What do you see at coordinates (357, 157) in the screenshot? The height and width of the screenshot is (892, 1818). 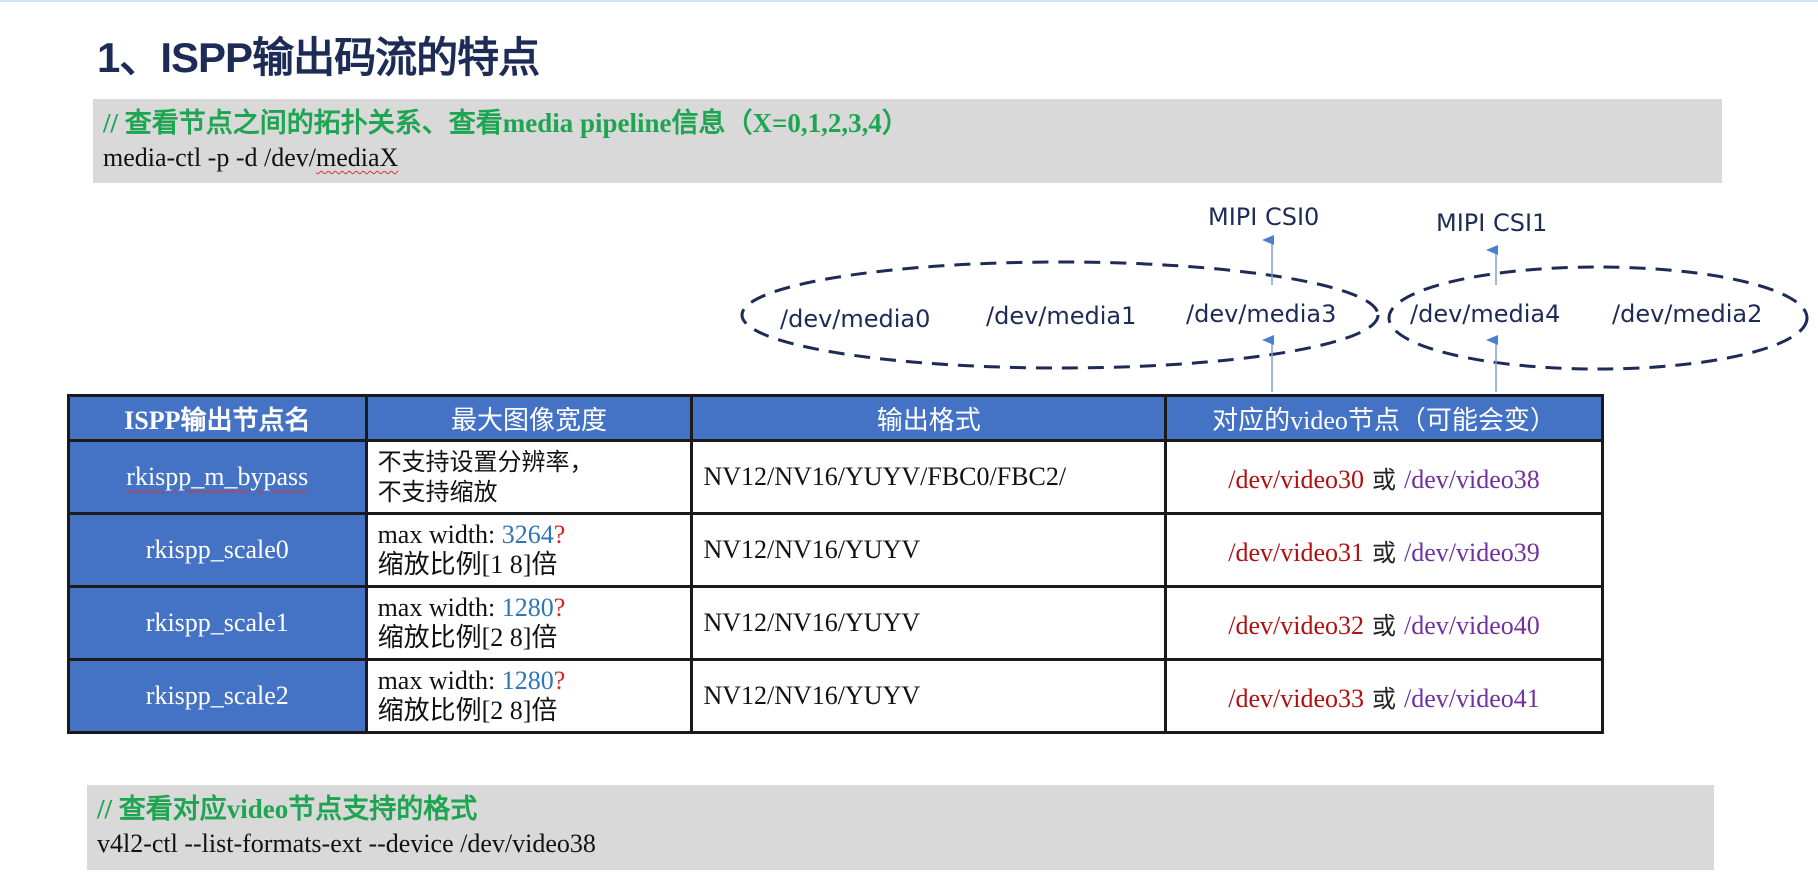 I see `cmd-word: mediaX` at bounding box center [357, 157].